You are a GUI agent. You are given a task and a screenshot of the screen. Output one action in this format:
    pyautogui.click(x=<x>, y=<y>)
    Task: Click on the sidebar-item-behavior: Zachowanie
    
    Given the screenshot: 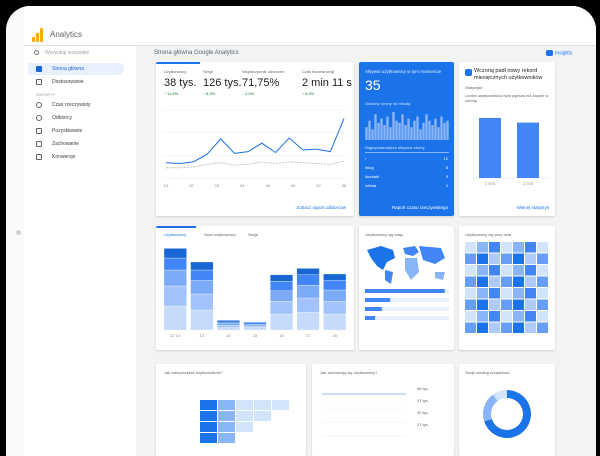 What is the action you would take?
    pyautogui.click(x=76, y=144)
    